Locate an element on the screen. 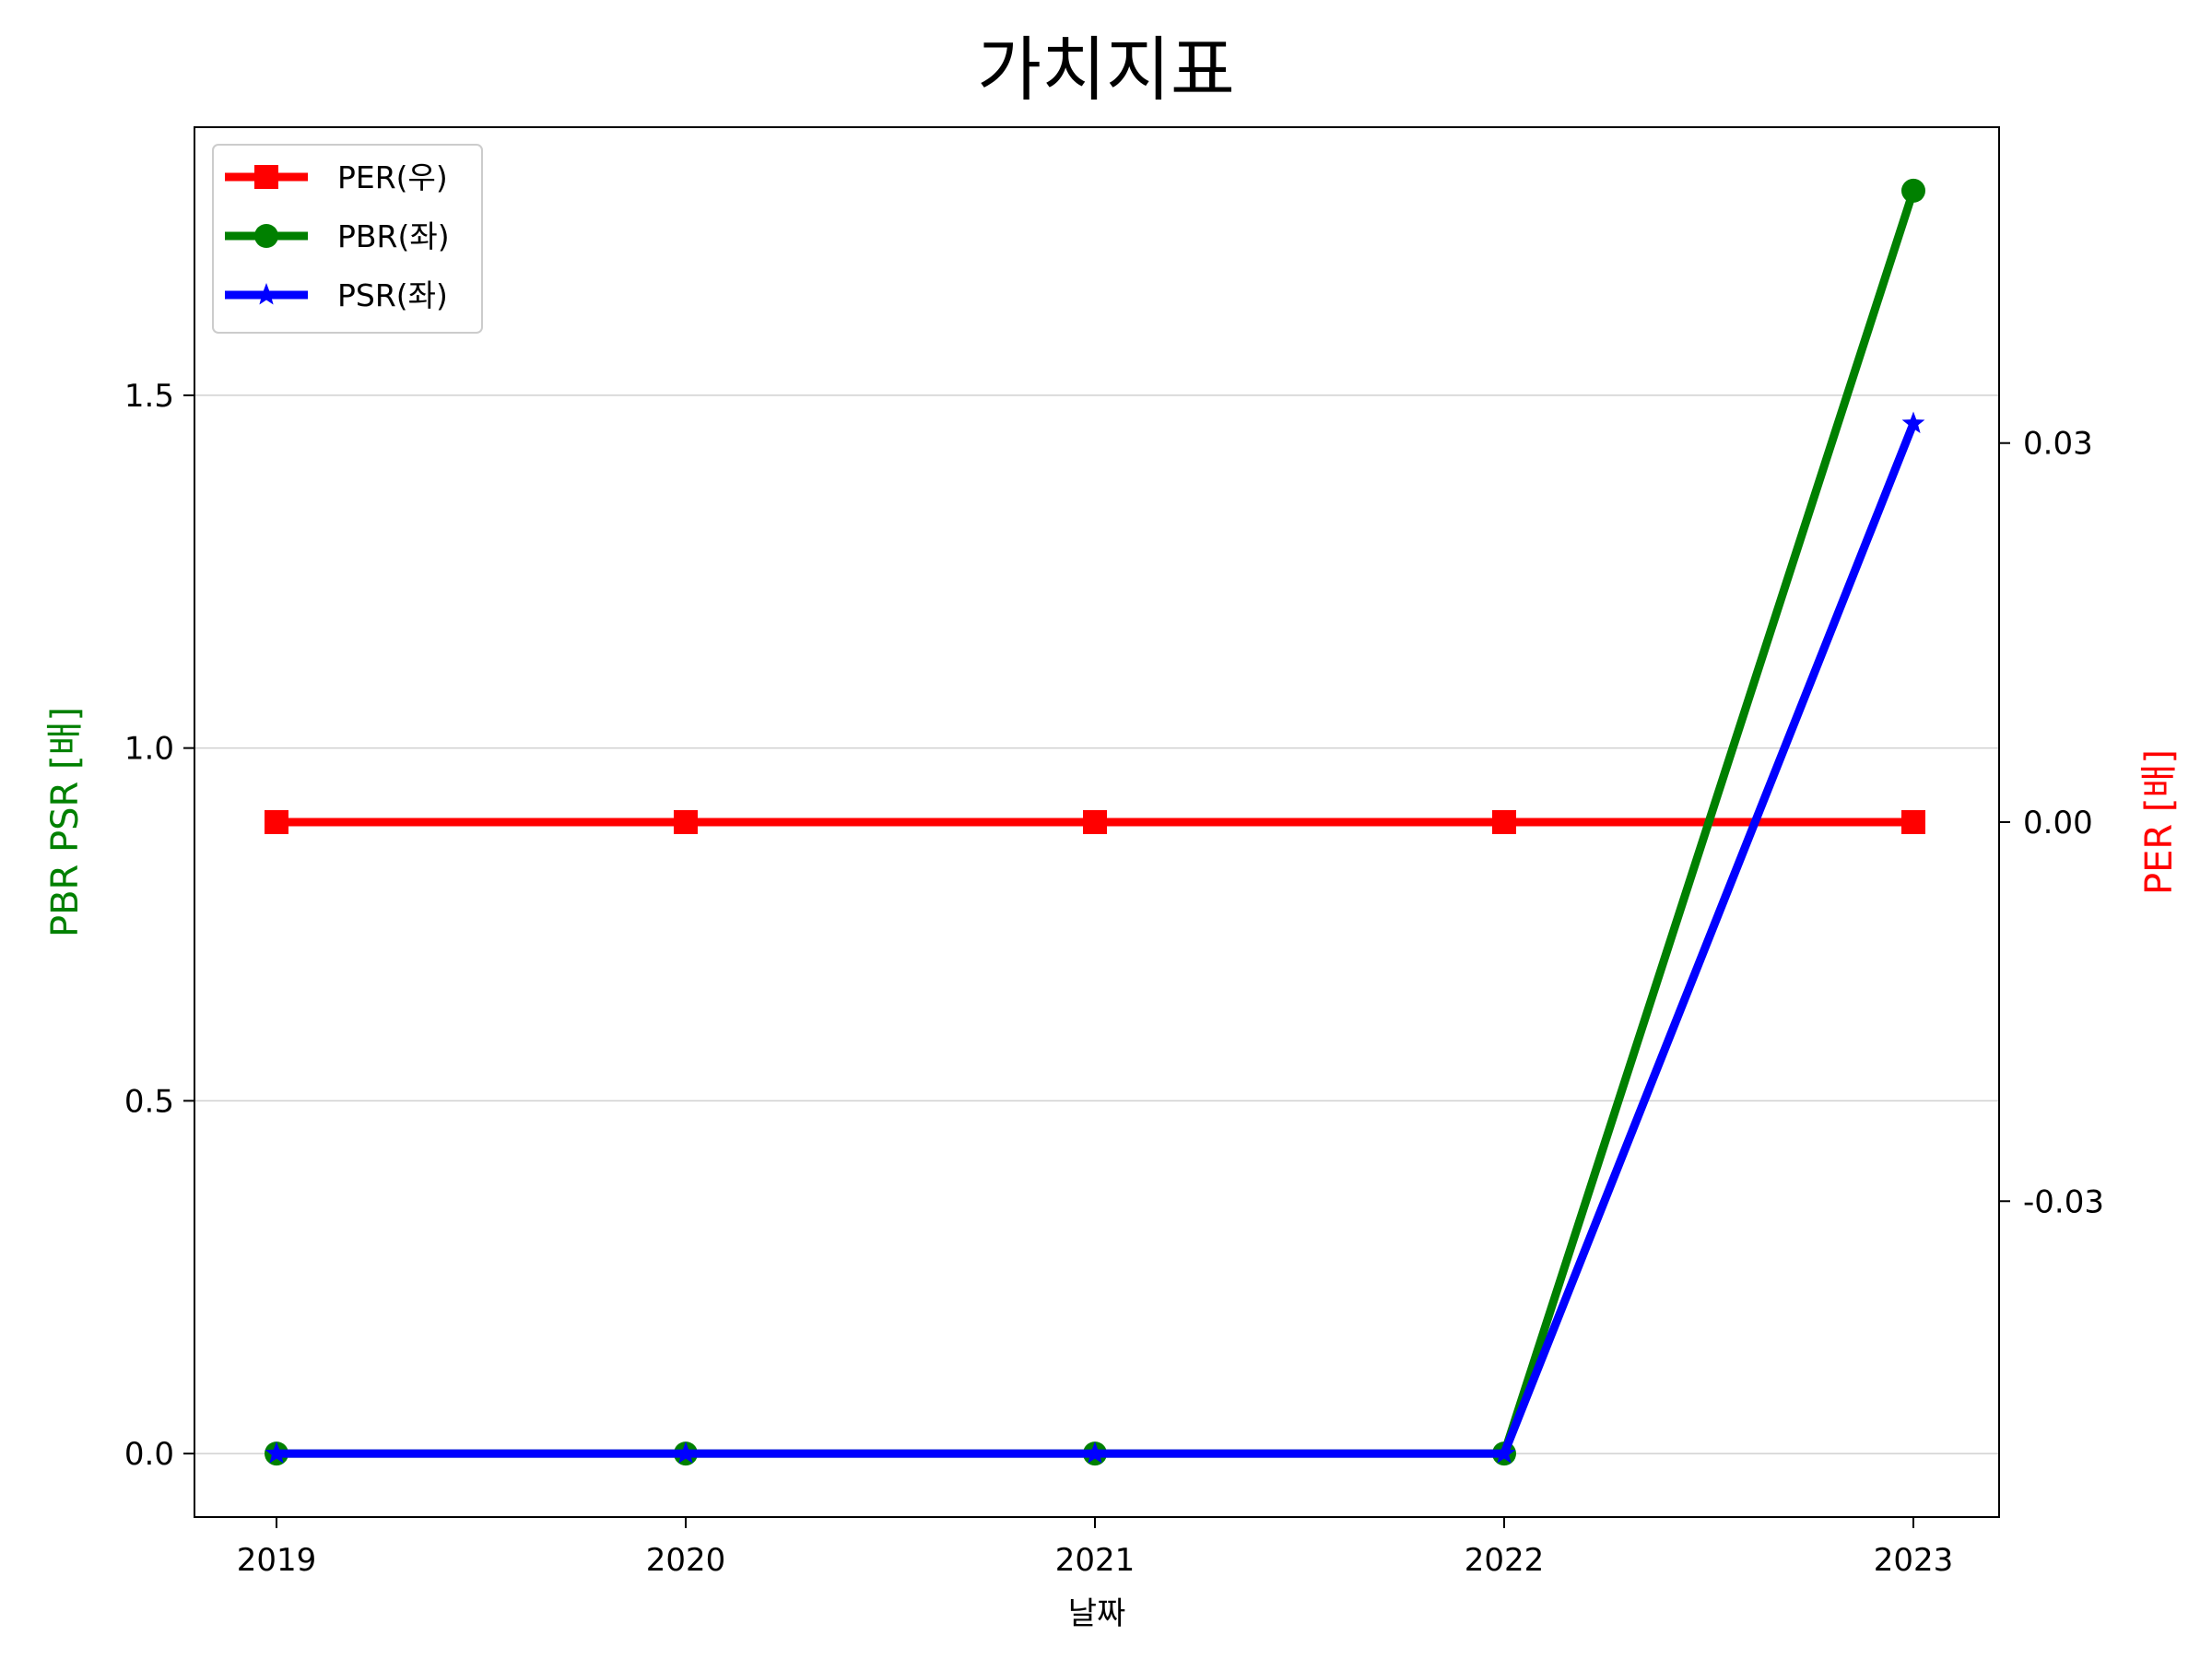  legend: PER(우) PBR(좌) PSR(좌) is located at coordinates (347, 239).